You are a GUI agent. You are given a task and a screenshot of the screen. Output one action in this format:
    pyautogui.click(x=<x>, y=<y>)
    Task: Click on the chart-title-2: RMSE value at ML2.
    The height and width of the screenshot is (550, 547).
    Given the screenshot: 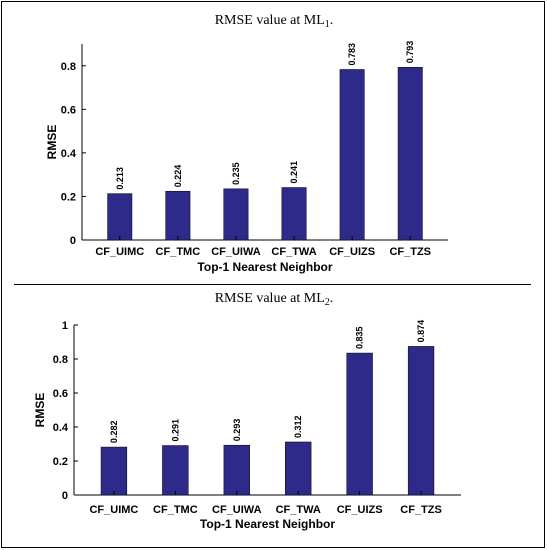 What is the action you would take?
    pyautogui.click(x=274, y=299)
    